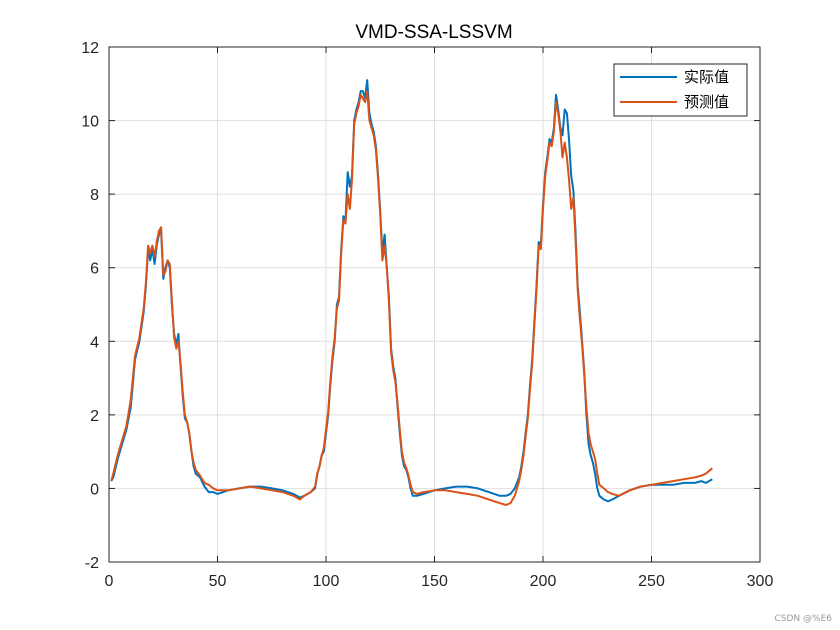 The height and width of the screenshot is (630, 840). I want to click on x-tick-label: 150, so click(434, 581).